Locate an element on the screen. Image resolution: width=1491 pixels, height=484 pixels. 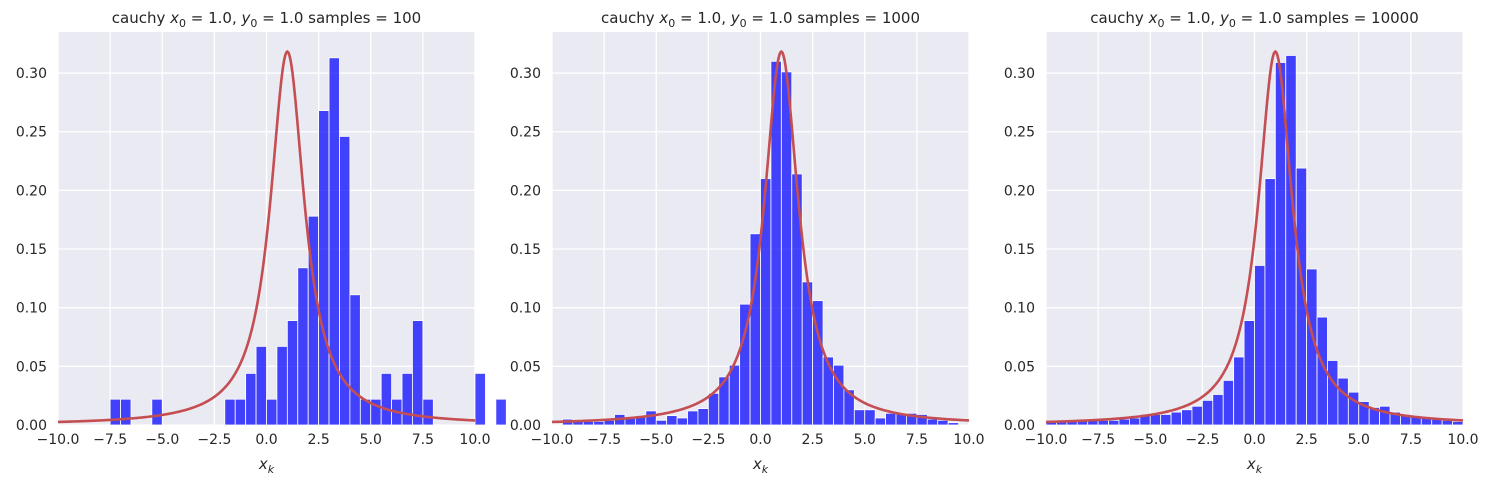
chart-title: cauchy x0 = 1.0, y0 = 1.0 samples = 100 is located at coordinates (266, 19).